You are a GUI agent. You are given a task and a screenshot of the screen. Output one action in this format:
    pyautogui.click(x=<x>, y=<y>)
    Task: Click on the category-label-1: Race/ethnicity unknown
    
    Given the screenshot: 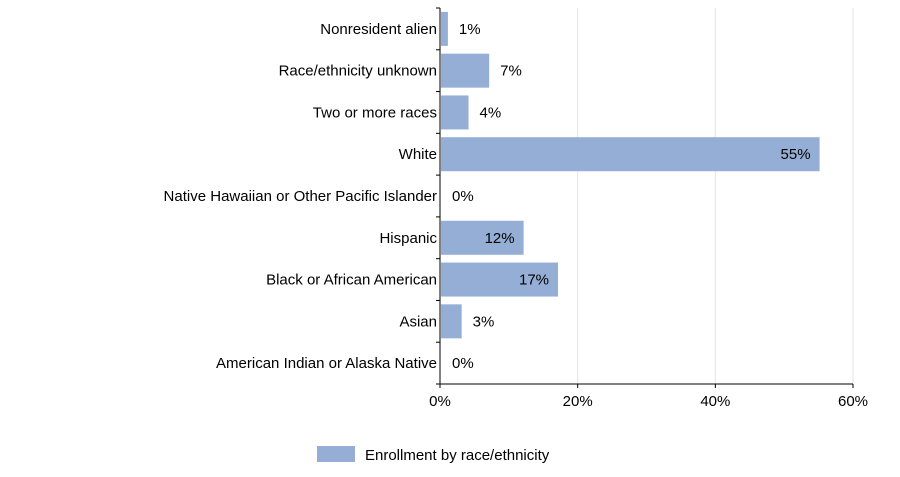 What is the action you would take?
    pyautogui.click(x=358, y=71)
    